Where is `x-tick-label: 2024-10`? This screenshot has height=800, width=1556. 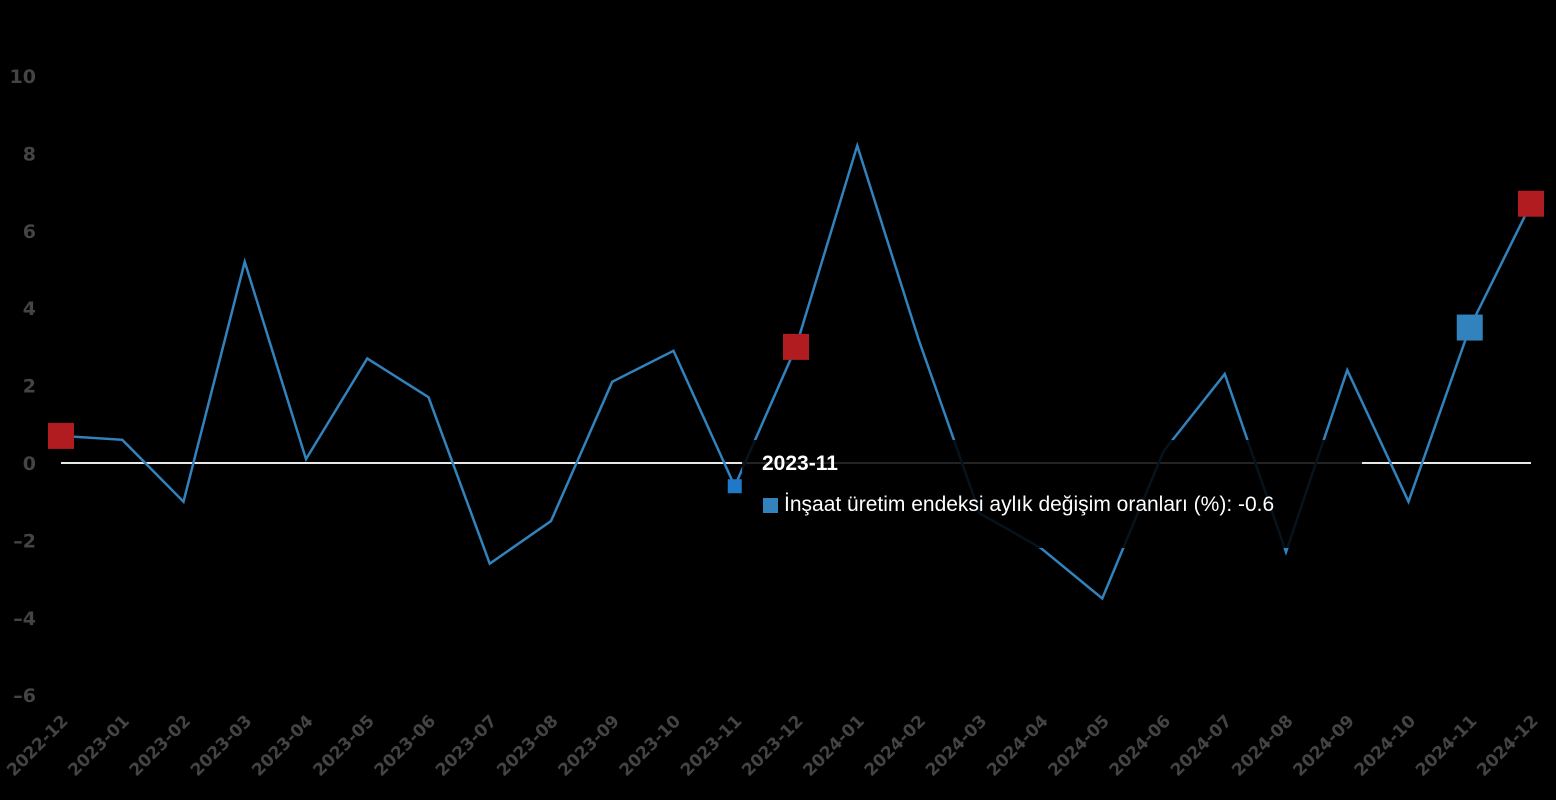 x-tick-label: 2024-10 is located at coordinates (1385, 745).